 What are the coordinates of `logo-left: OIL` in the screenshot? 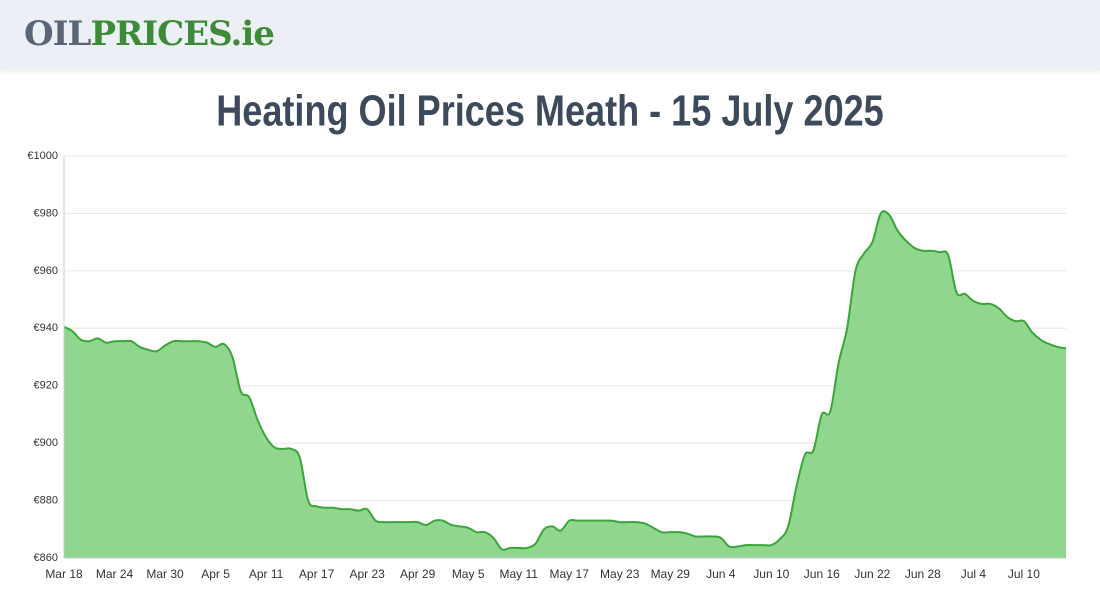 It's located at (57, 34).